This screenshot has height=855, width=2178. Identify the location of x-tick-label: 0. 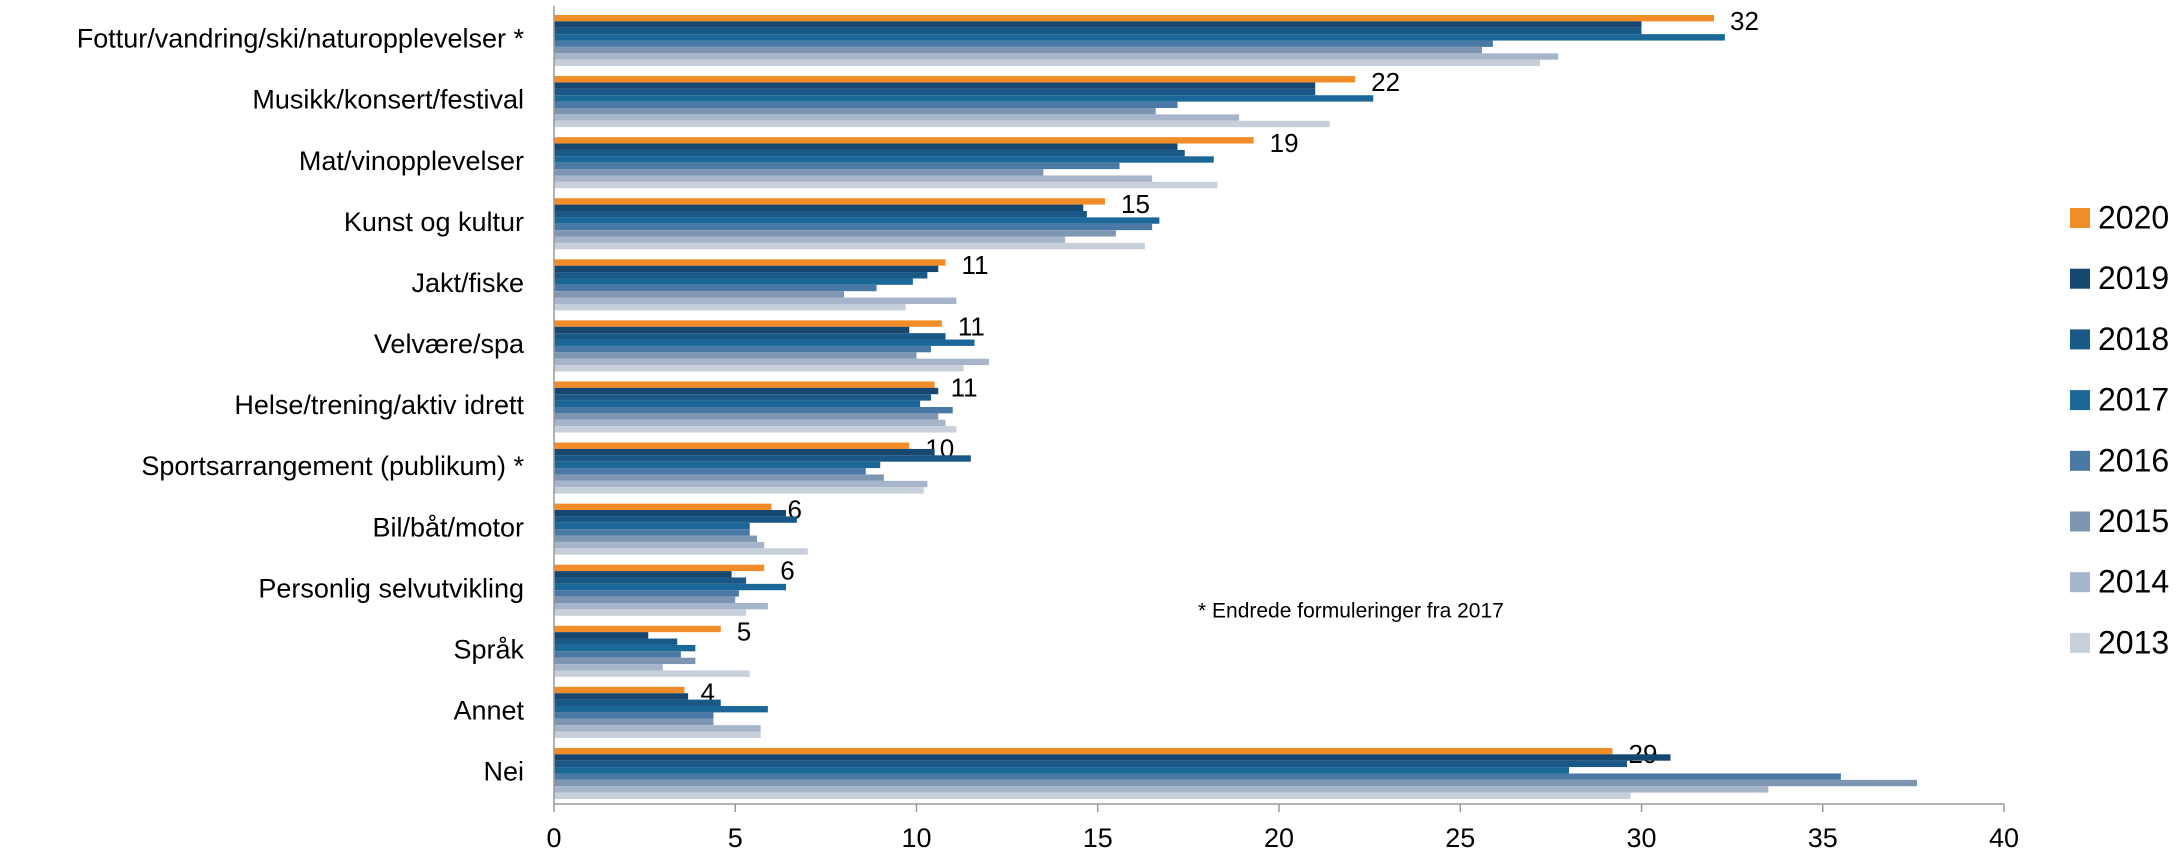
(553, 838).